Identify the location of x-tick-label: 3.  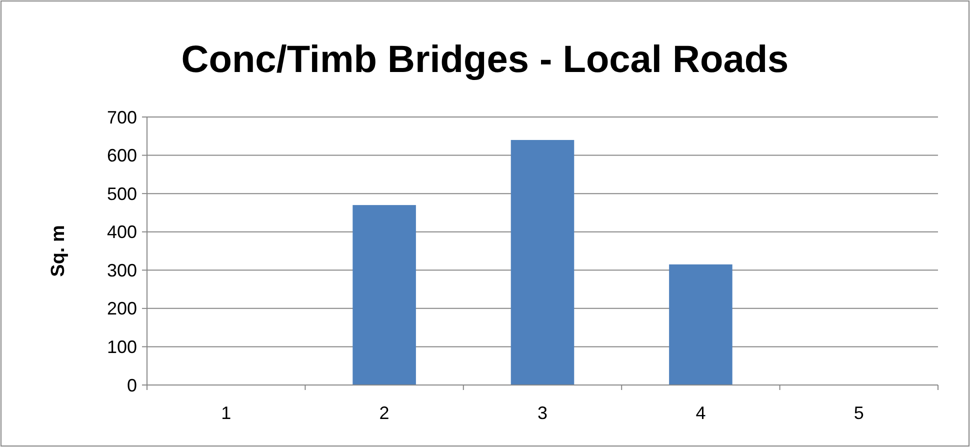
(542, 413).